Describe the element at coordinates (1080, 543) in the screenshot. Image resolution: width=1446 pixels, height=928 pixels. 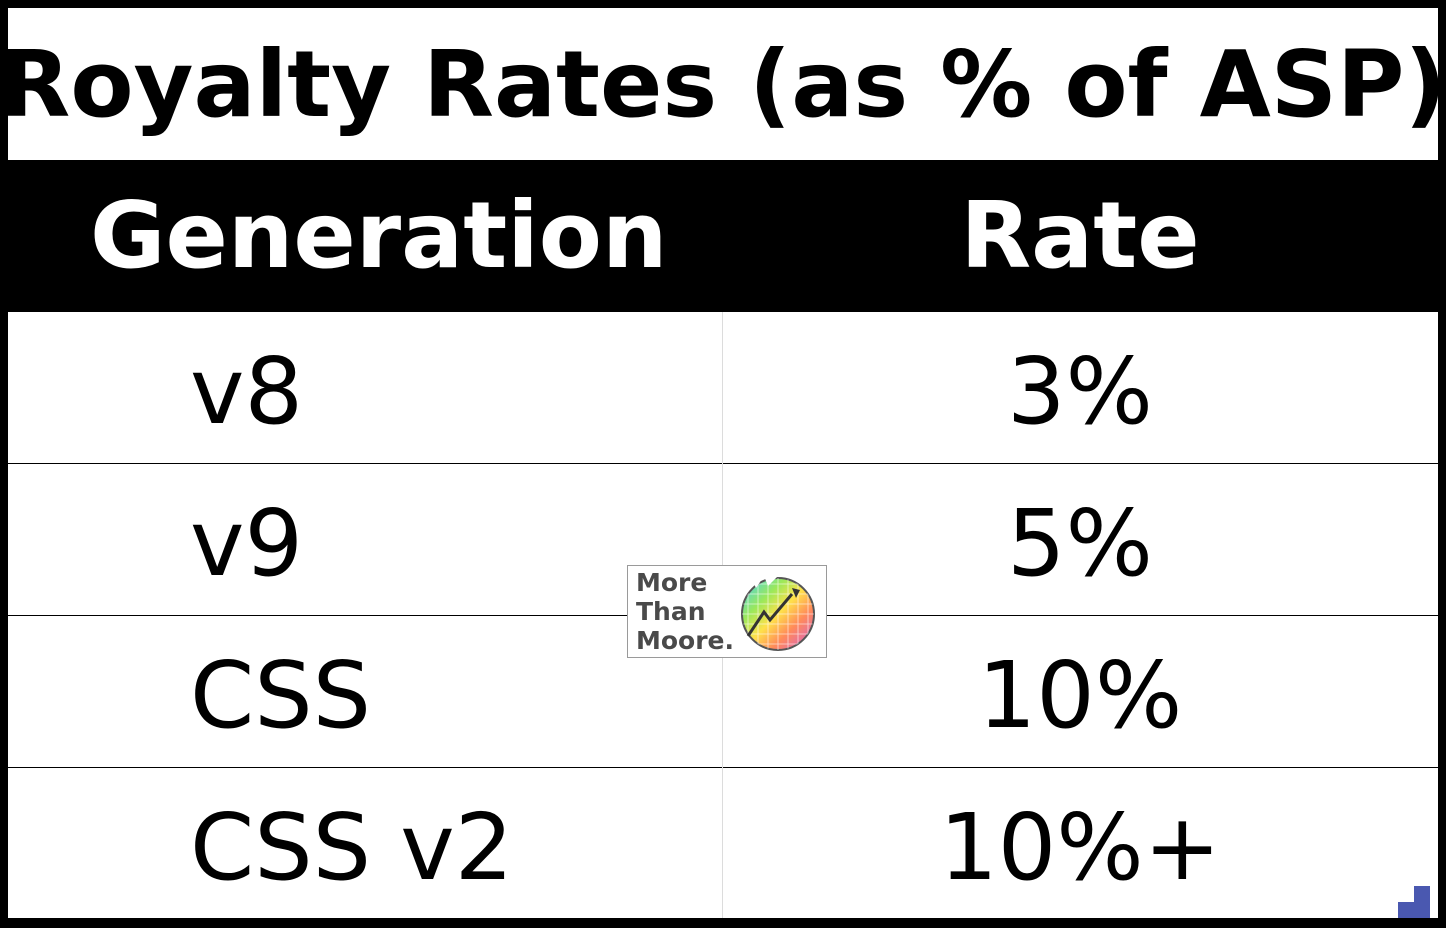
I see `cell-rate: 5%` at that location.